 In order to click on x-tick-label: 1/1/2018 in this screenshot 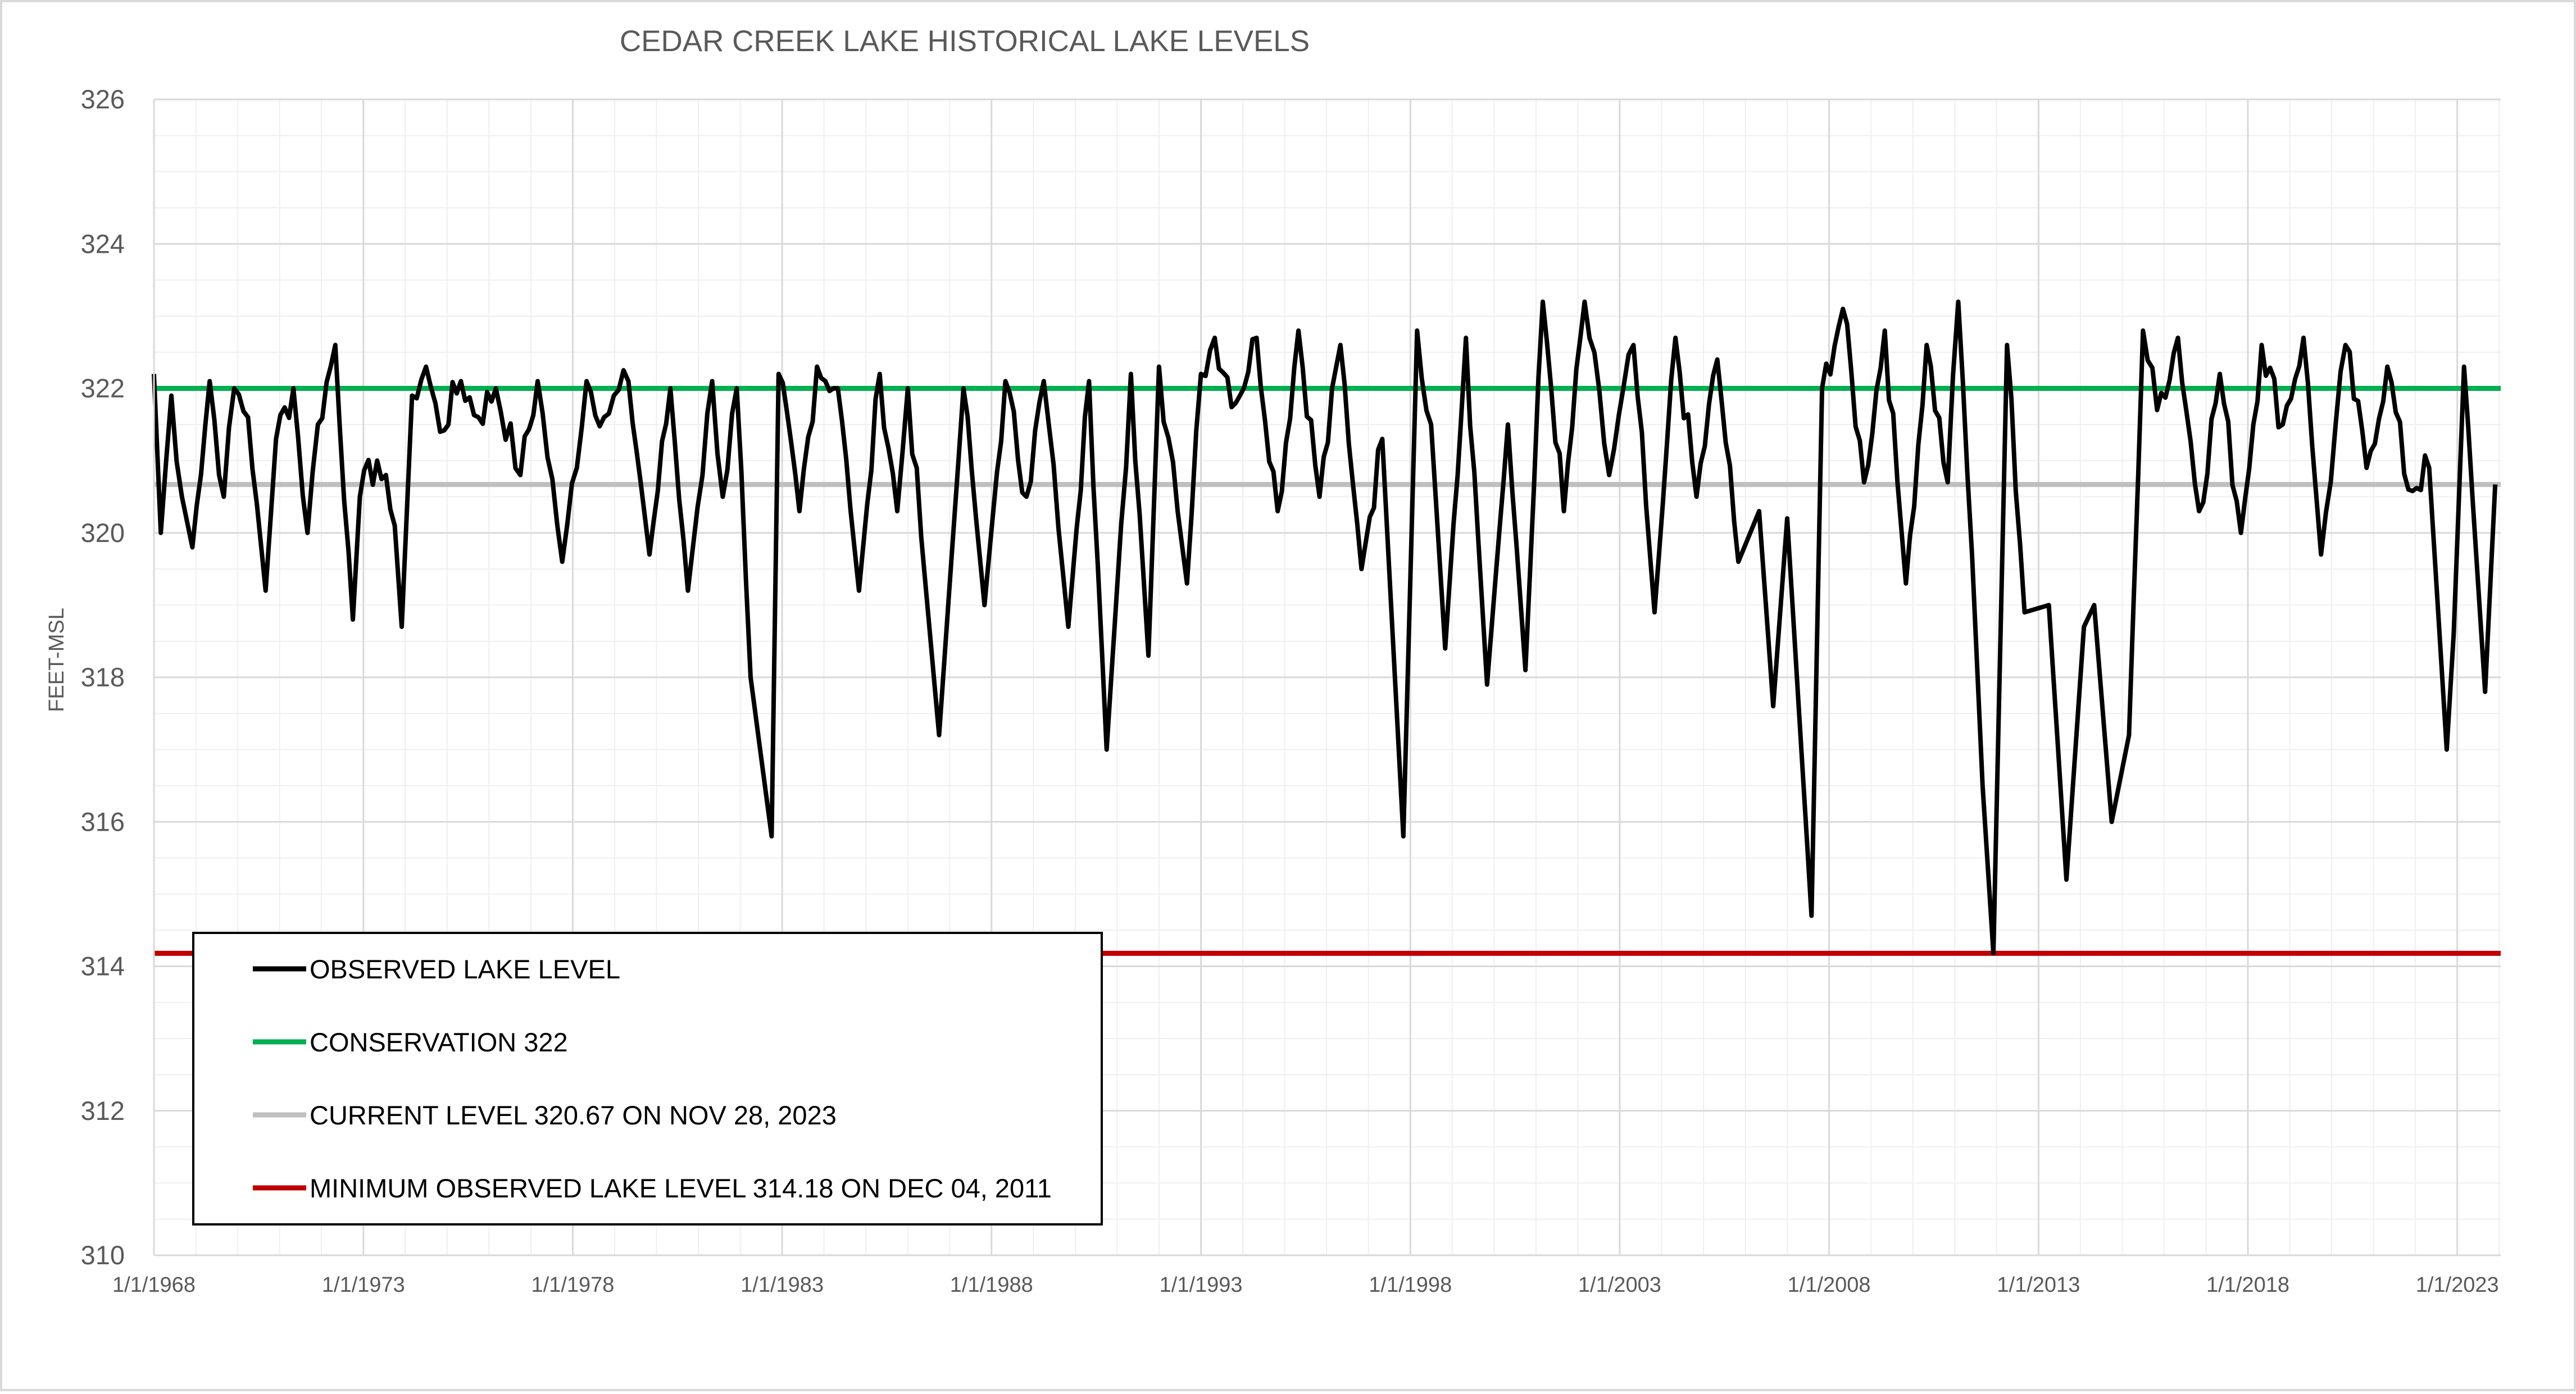, I will do `click(2248, 1285)`.